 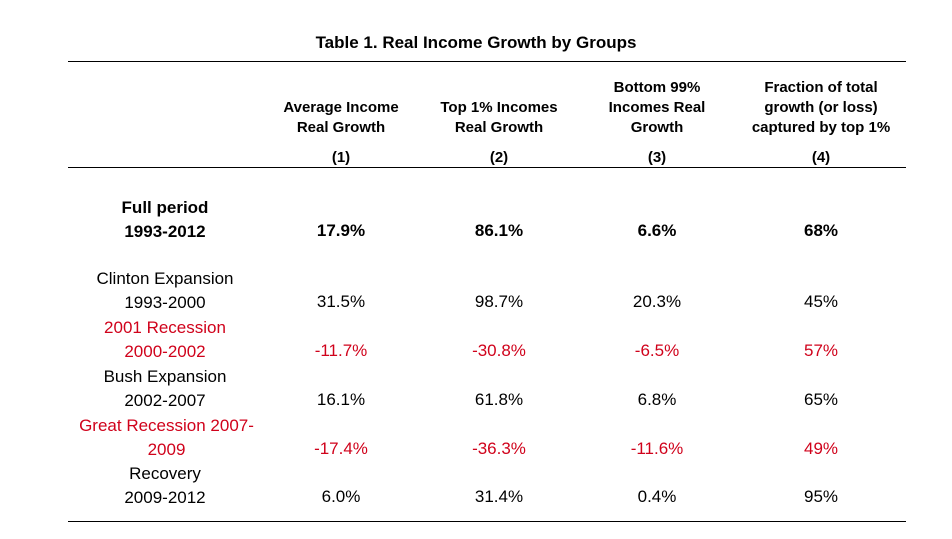 I want to click on table-cell: 0.4%, so click(x=657, y=496).